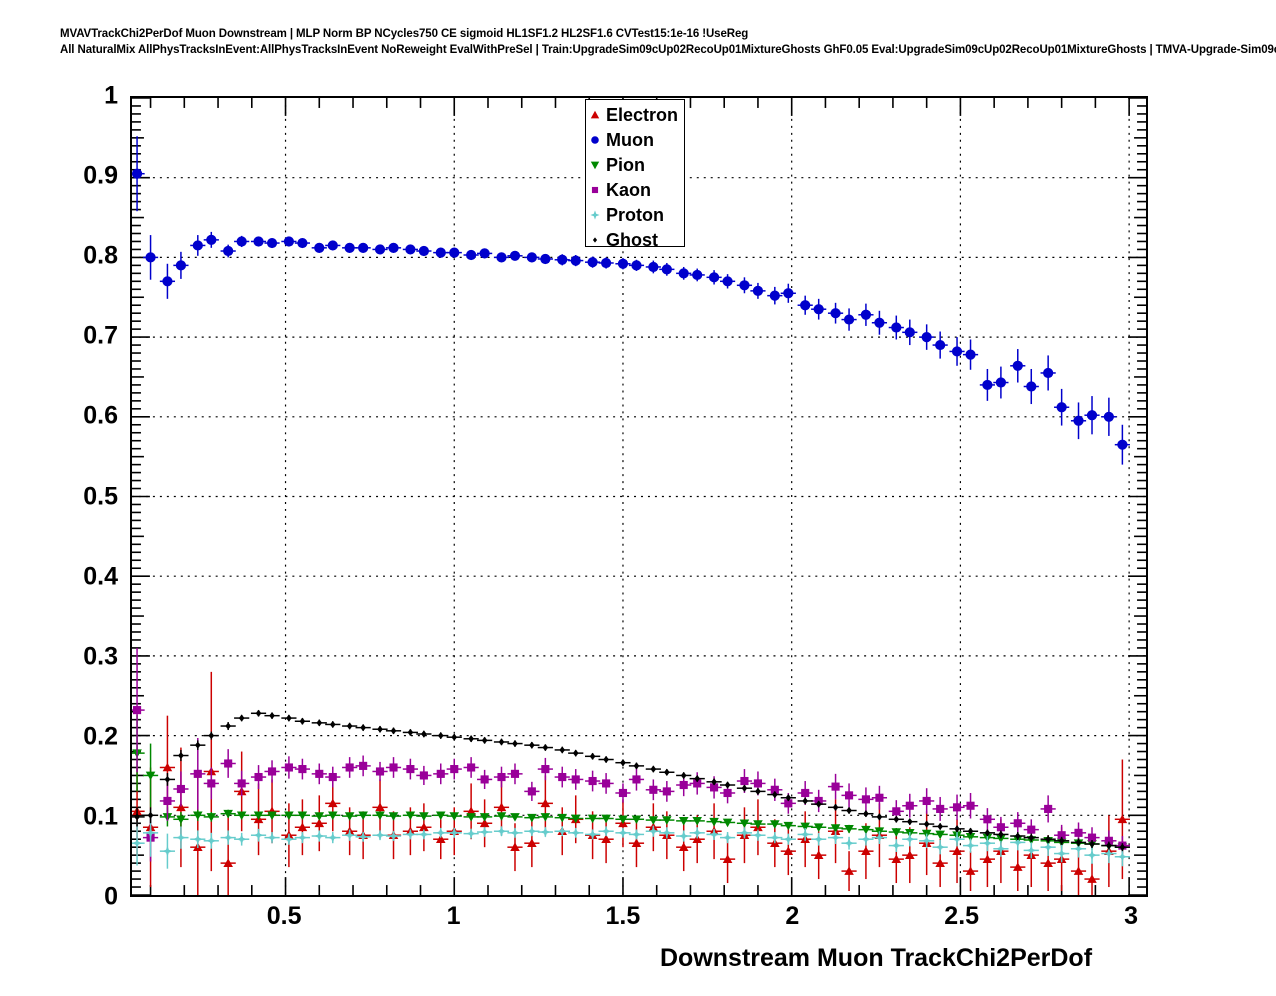  What do you see at coordinates (595, 115) in the screenshot?
I see `electron-marker-icon` at bounding box center [595, 115].